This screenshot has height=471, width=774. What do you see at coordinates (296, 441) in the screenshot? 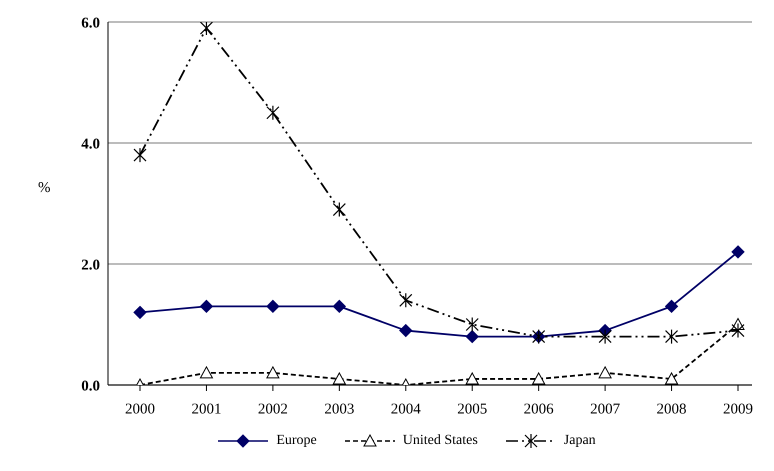
I see `legend-label: Europe` at bounding box center [296, 441].